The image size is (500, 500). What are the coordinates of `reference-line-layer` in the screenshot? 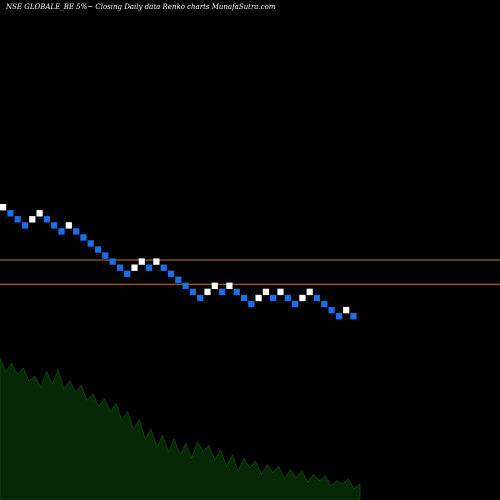 It's located at (250, 272).